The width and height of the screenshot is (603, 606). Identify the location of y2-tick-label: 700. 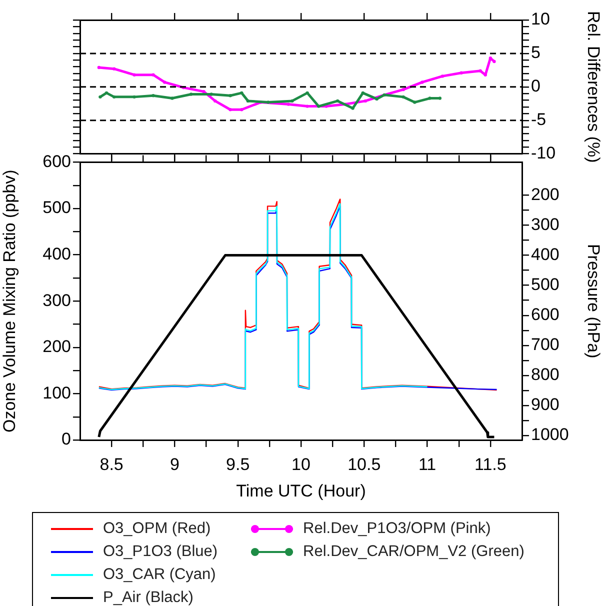
(545, 344).